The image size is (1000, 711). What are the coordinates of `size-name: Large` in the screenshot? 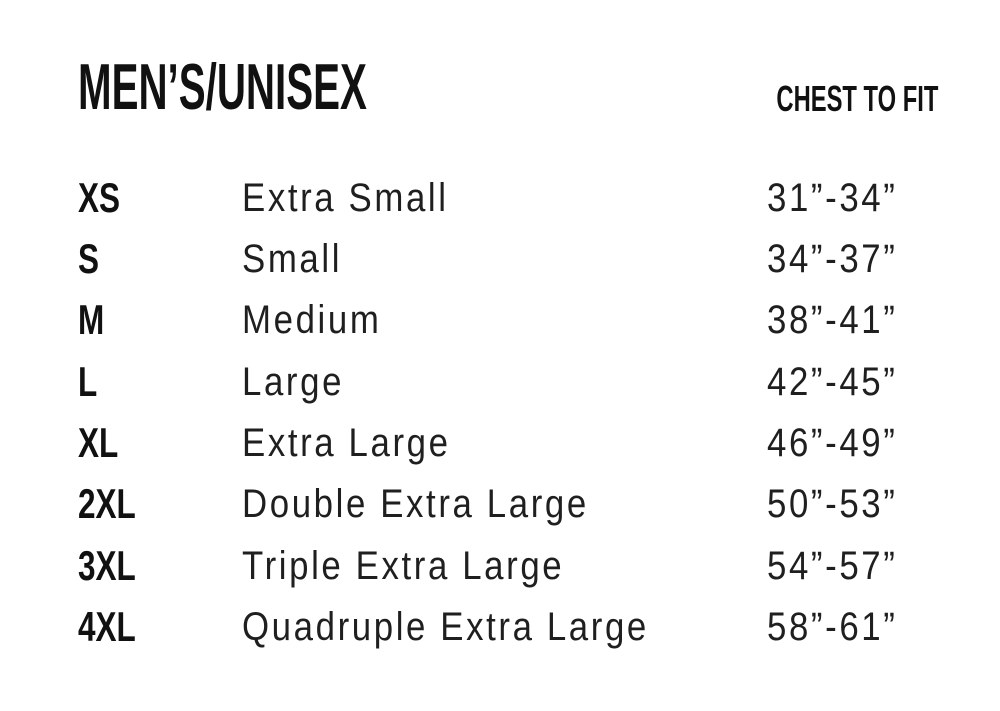 It's located at (293, 381).